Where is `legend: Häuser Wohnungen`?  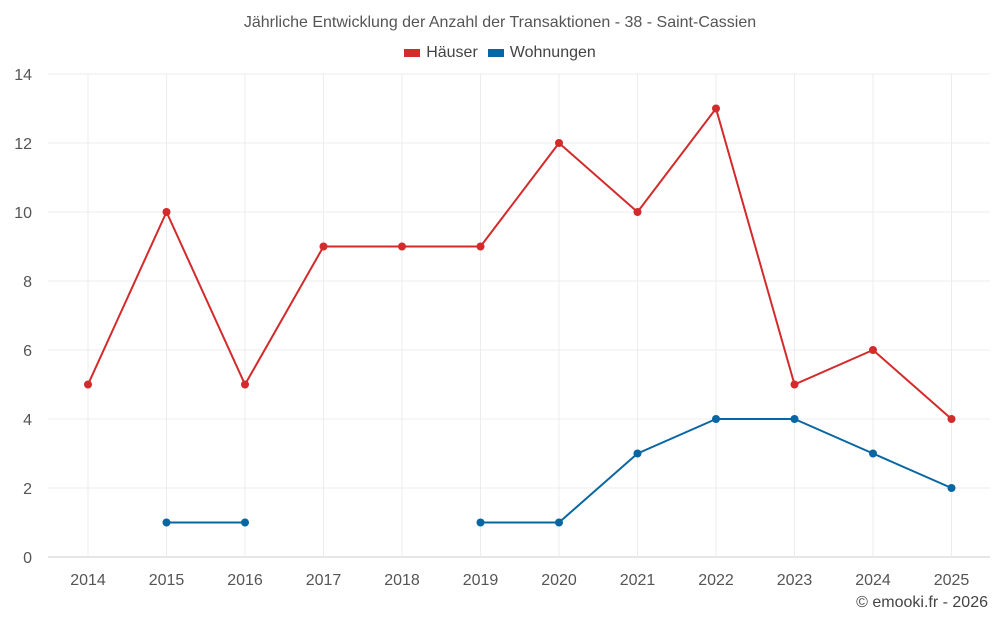
legend: Häuser Wohnungen is located at coordinates (500, 53).